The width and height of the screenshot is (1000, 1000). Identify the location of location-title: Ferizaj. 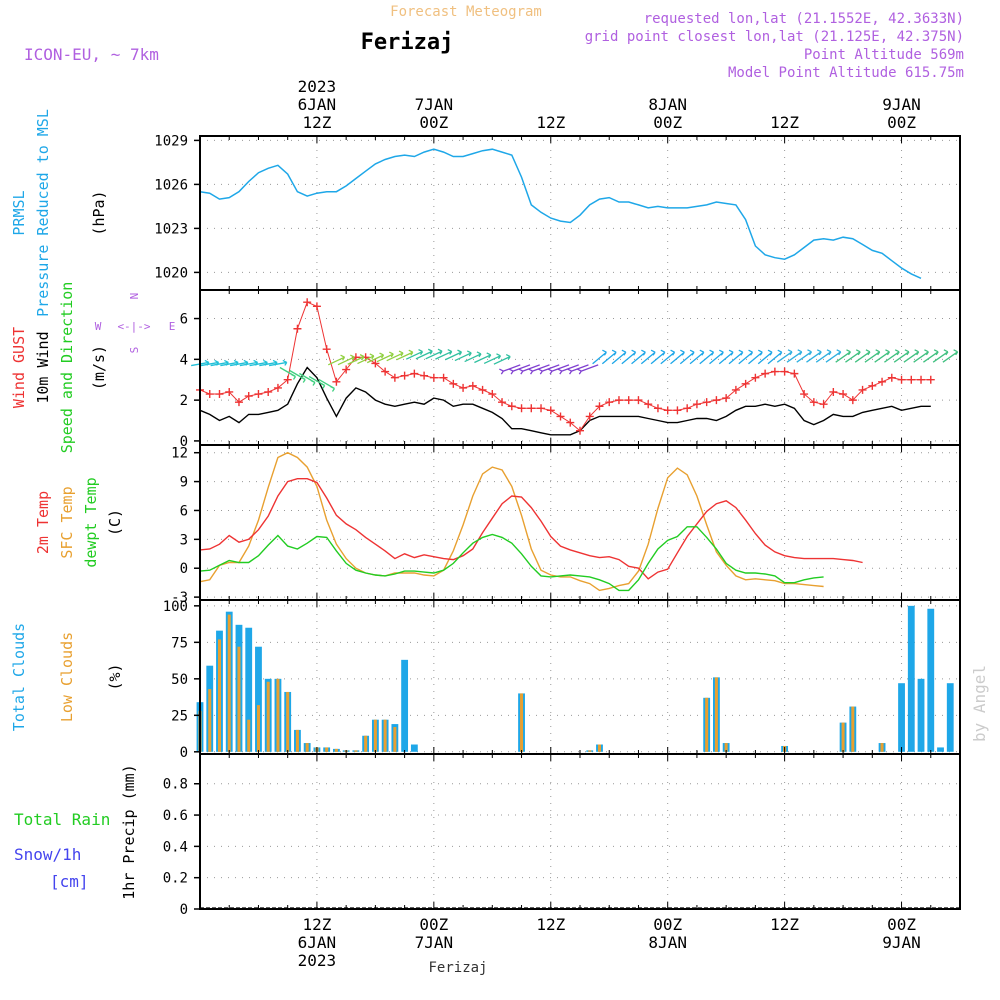
(407, 42).